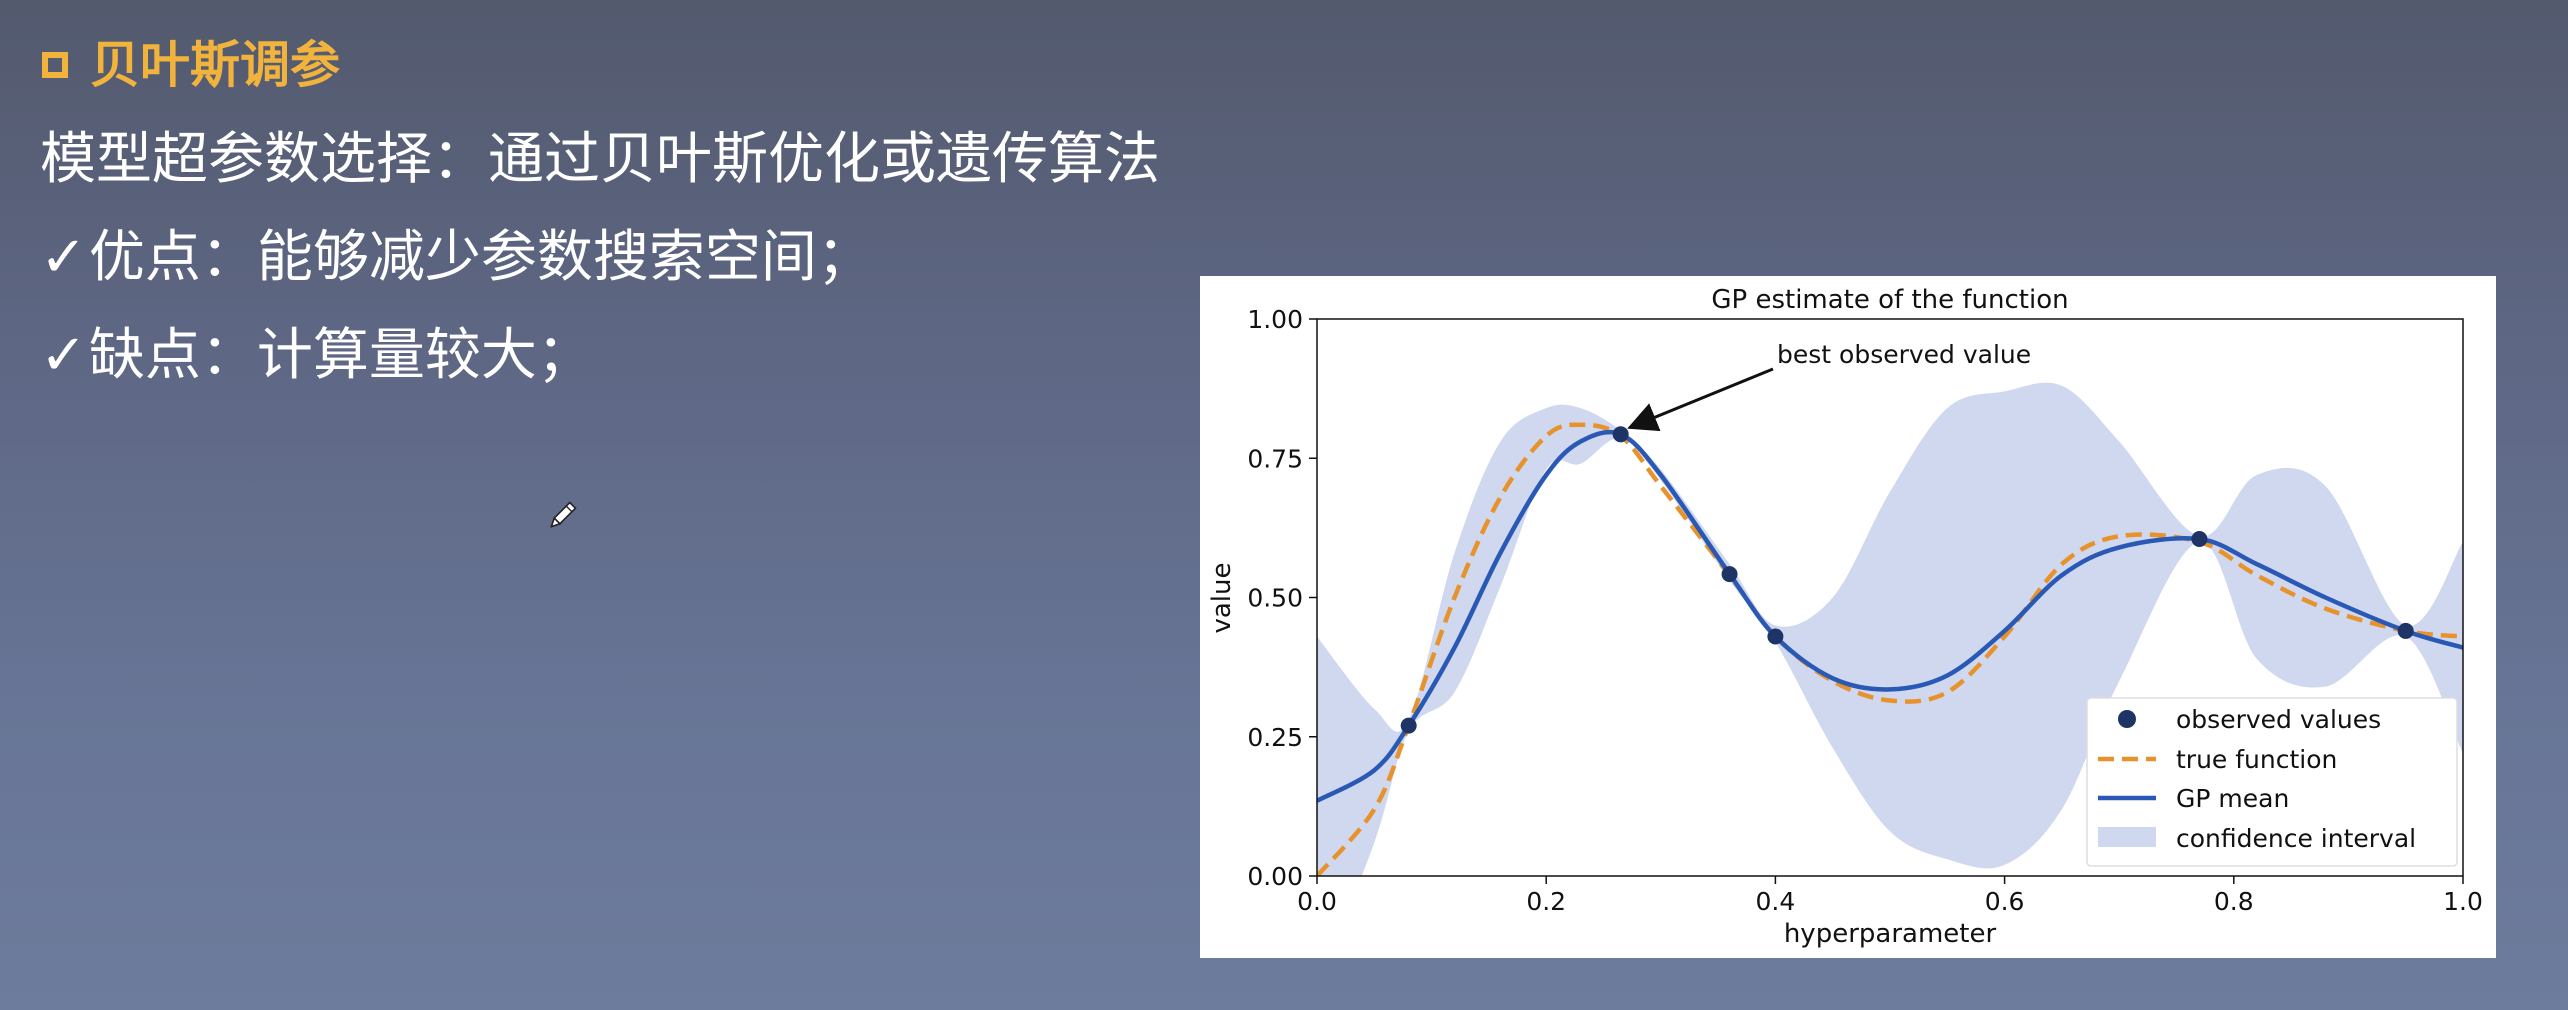 Image resolution: width=2568 pixels, height=1010 pixels. What do you see at coordinates (600, 159) in the screenshot?
I see `text-line-model-selection: 模型超参数选择：通过贝叶斯优化或遗传算法` at bounding box center [600, 159].